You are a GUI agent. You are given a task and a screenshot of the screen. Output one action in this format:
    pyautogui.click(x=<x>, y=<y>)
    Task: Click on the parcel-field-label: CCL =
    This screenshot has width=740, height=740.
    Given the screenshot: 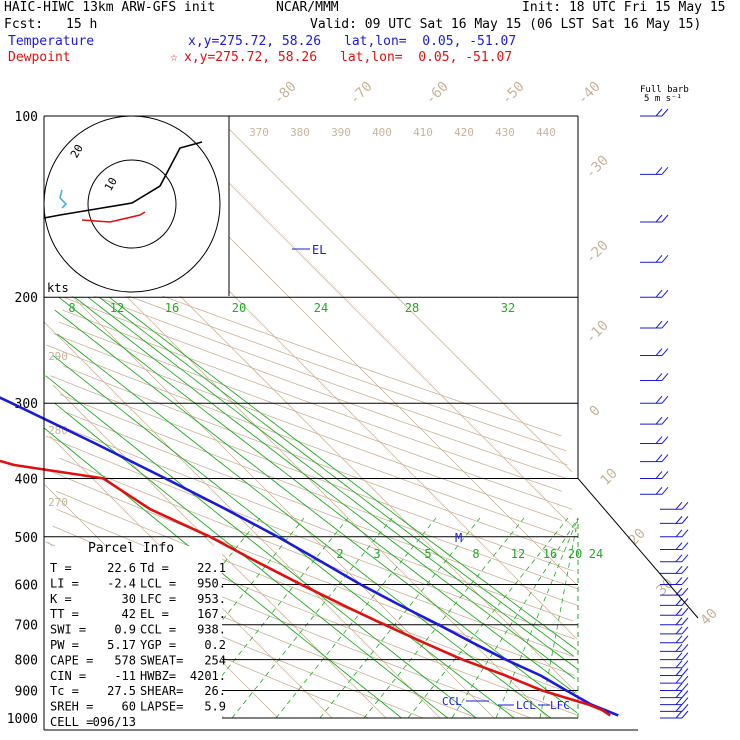 What is the action you would take?
    pyautogui.click(x=158, y=630)
    